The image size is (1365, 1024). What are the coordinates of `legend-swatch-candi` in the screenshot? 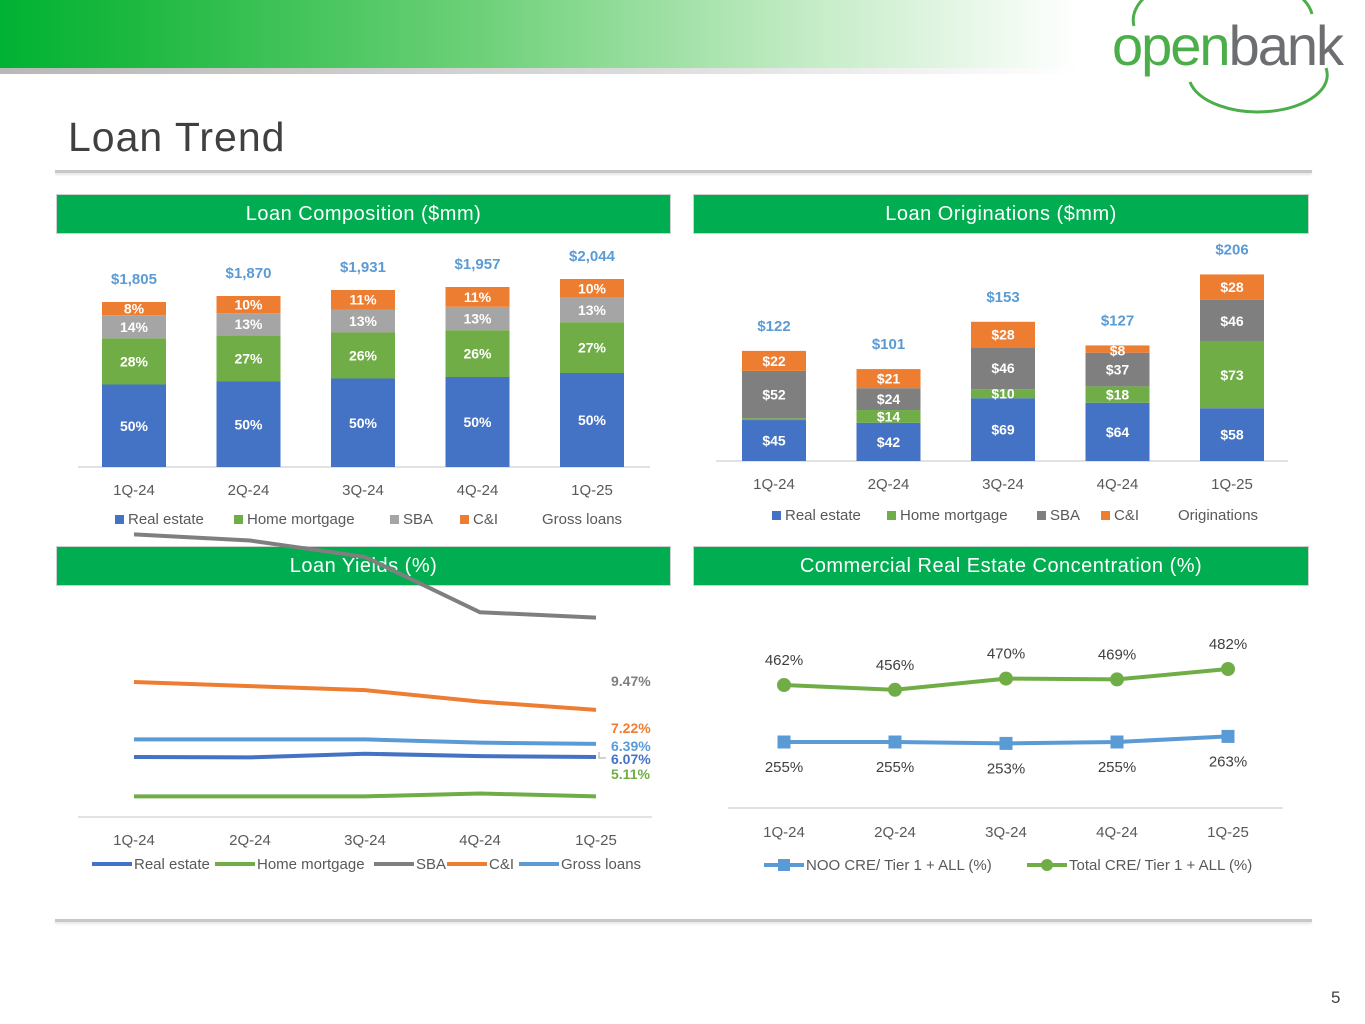 It's located at (1105, 515).